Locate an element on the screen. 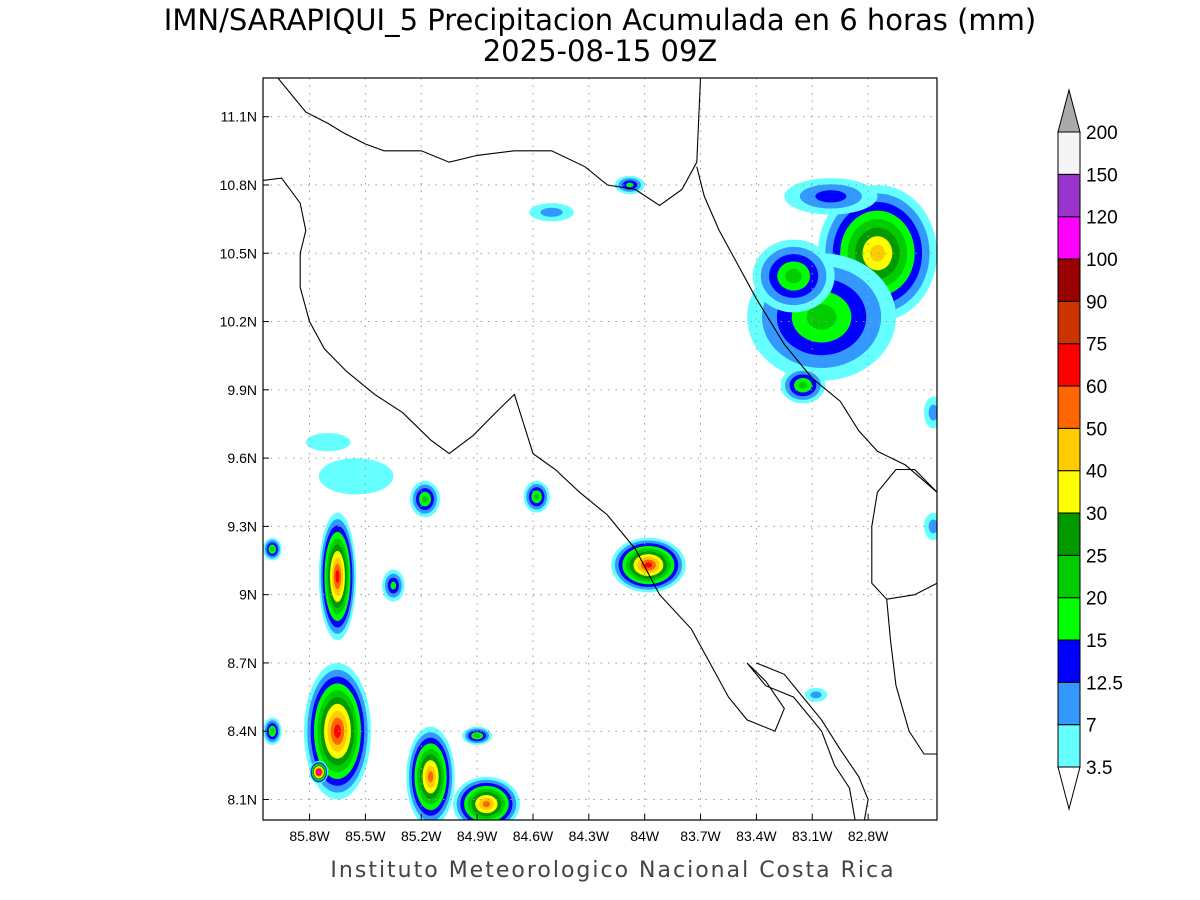 Image resolution: width=1200 pixels, height=900 pixels. lat-tick-label: 9N is located at coordinates (248, 595).